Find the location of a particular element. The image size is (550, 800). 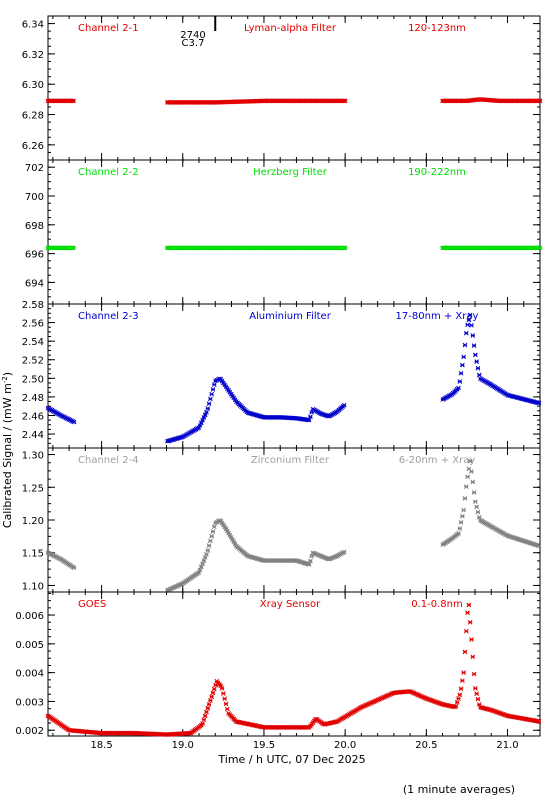

series-ch23 is located at coordinates (293, 378).